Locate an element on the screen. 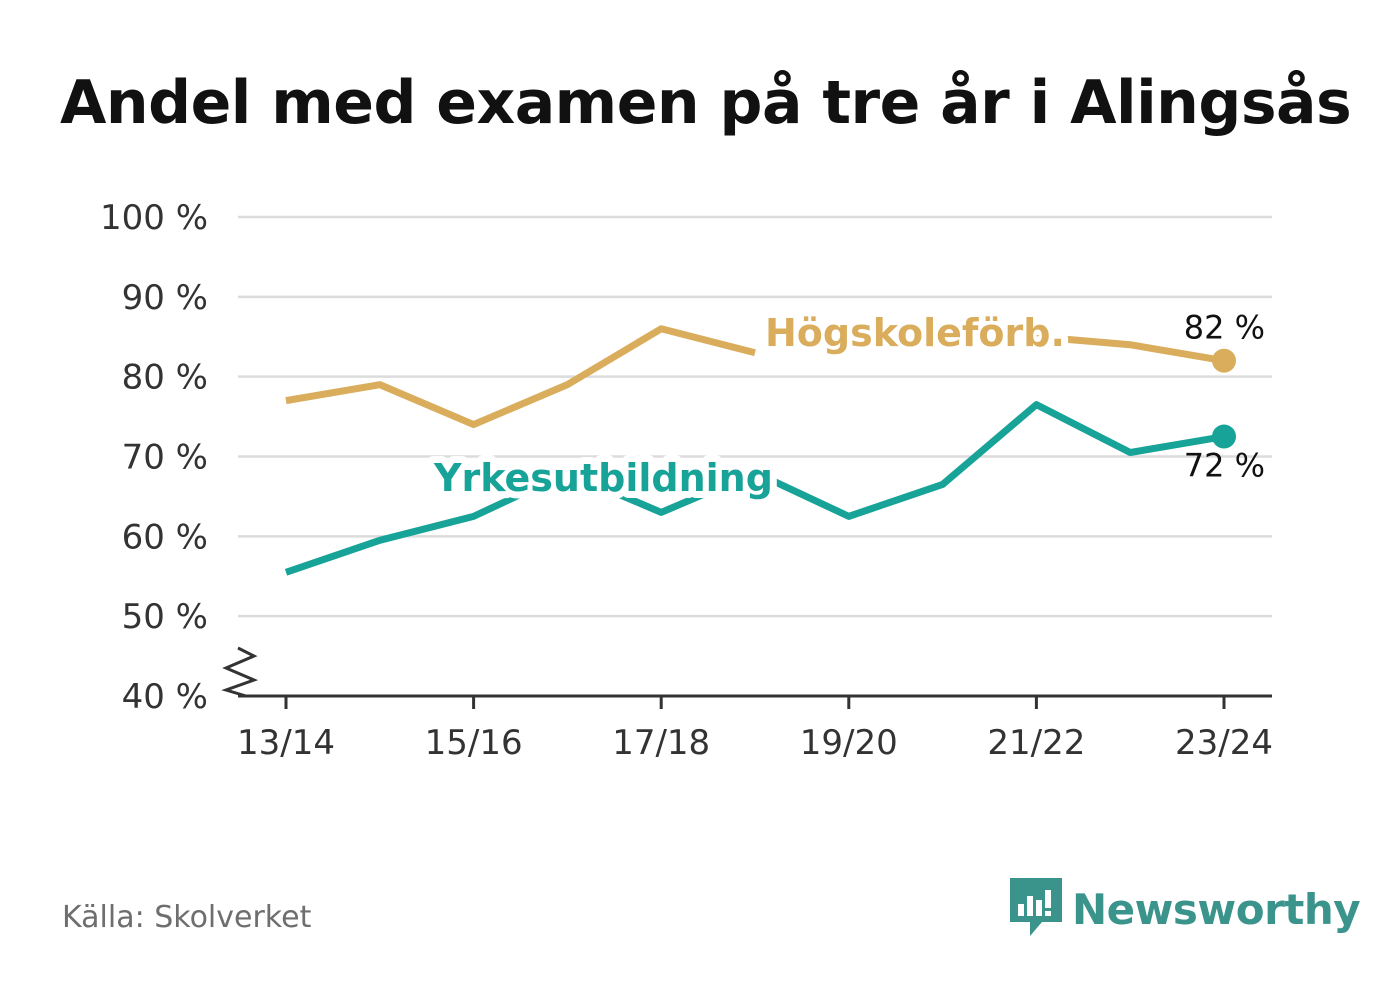 This screenshot has height=999, width=1382. x-tick-label: 13/14 is located at coordinates (286, 743).